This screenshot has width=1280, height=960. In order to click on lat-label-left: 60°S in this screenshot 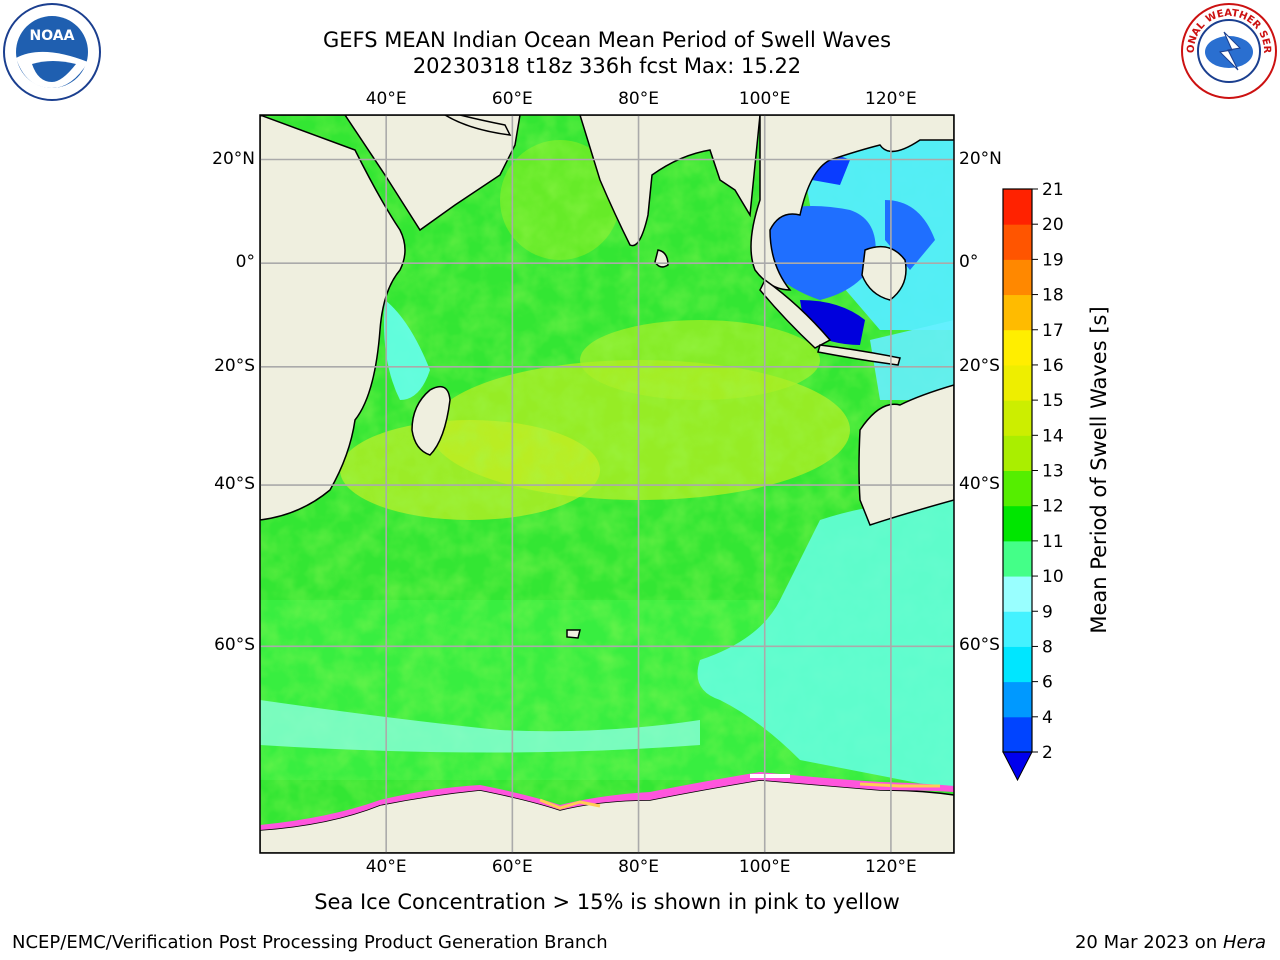, I will do `click(234, 645)`.